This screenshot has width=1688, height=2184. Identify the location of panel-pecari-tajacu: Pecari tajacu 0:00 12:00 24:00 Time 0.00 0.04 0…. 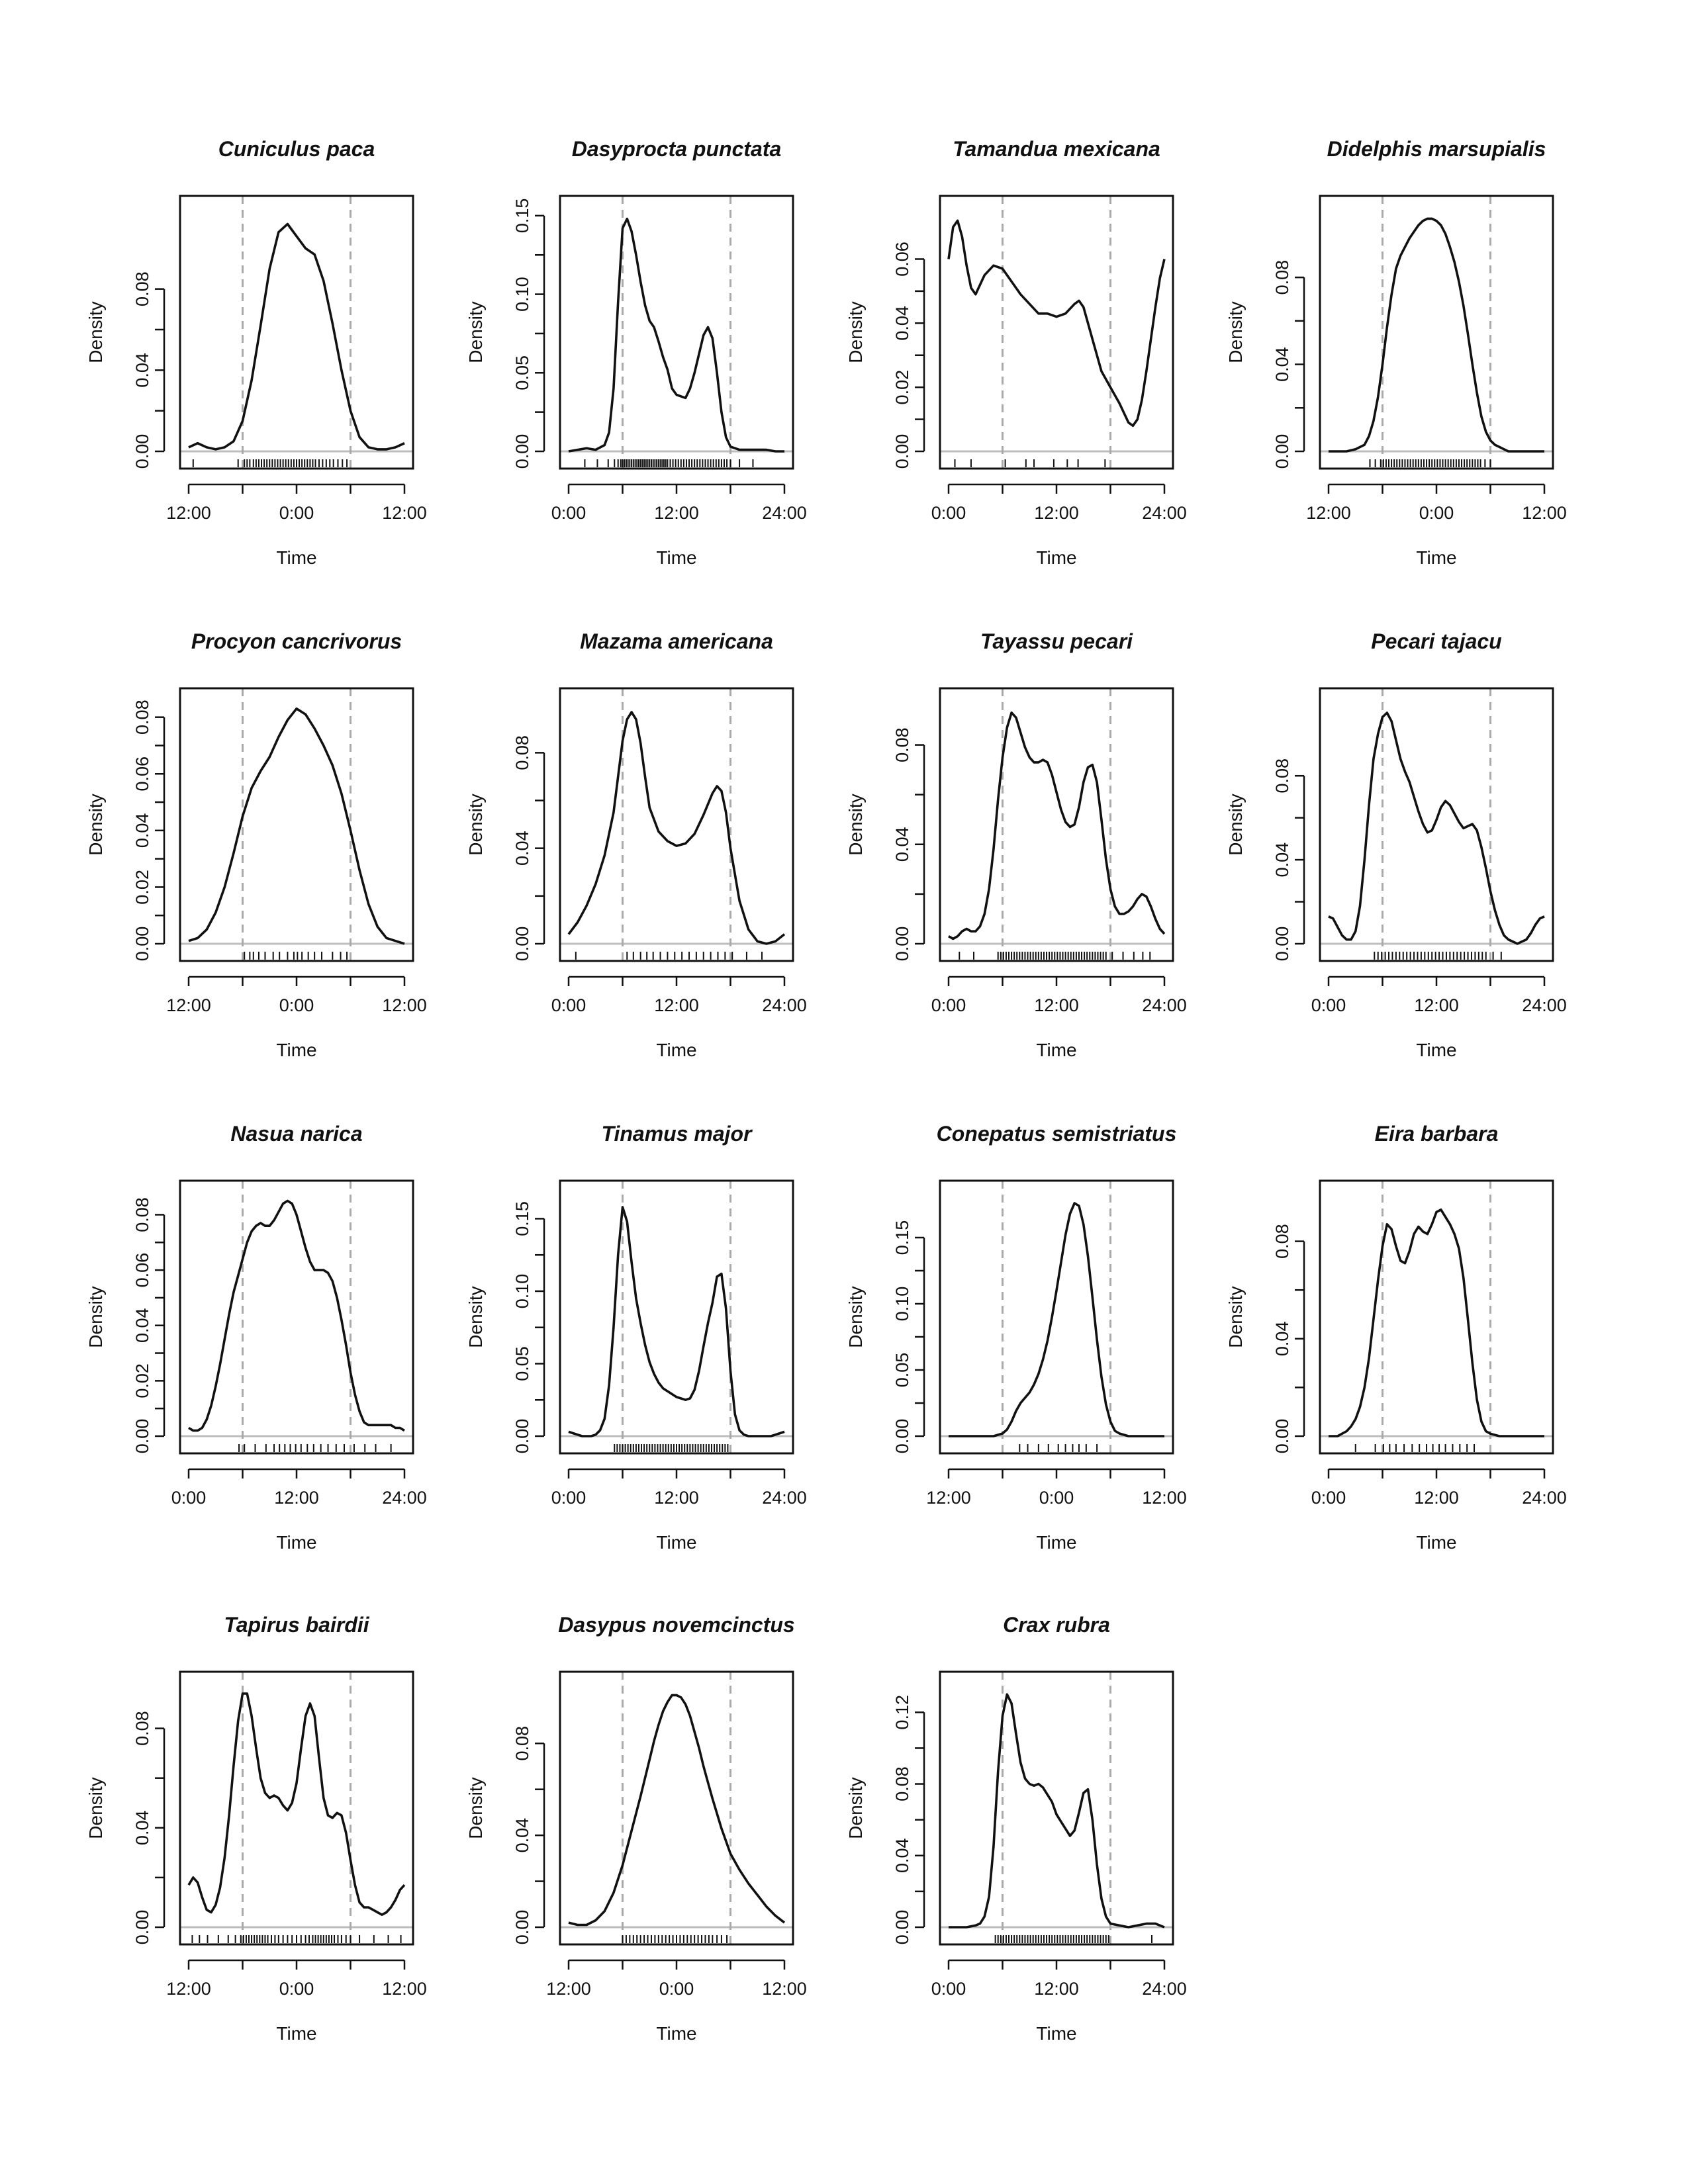
(1396, 845).